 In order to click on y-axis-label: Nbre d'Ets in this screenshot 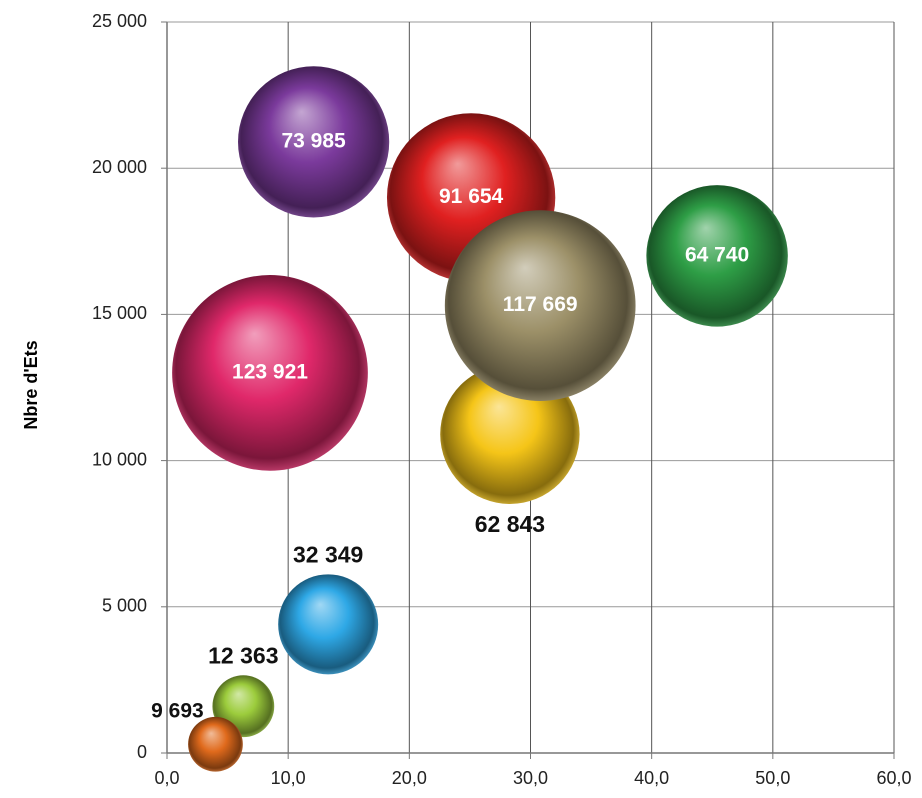, I will do `click(31, 384)`.